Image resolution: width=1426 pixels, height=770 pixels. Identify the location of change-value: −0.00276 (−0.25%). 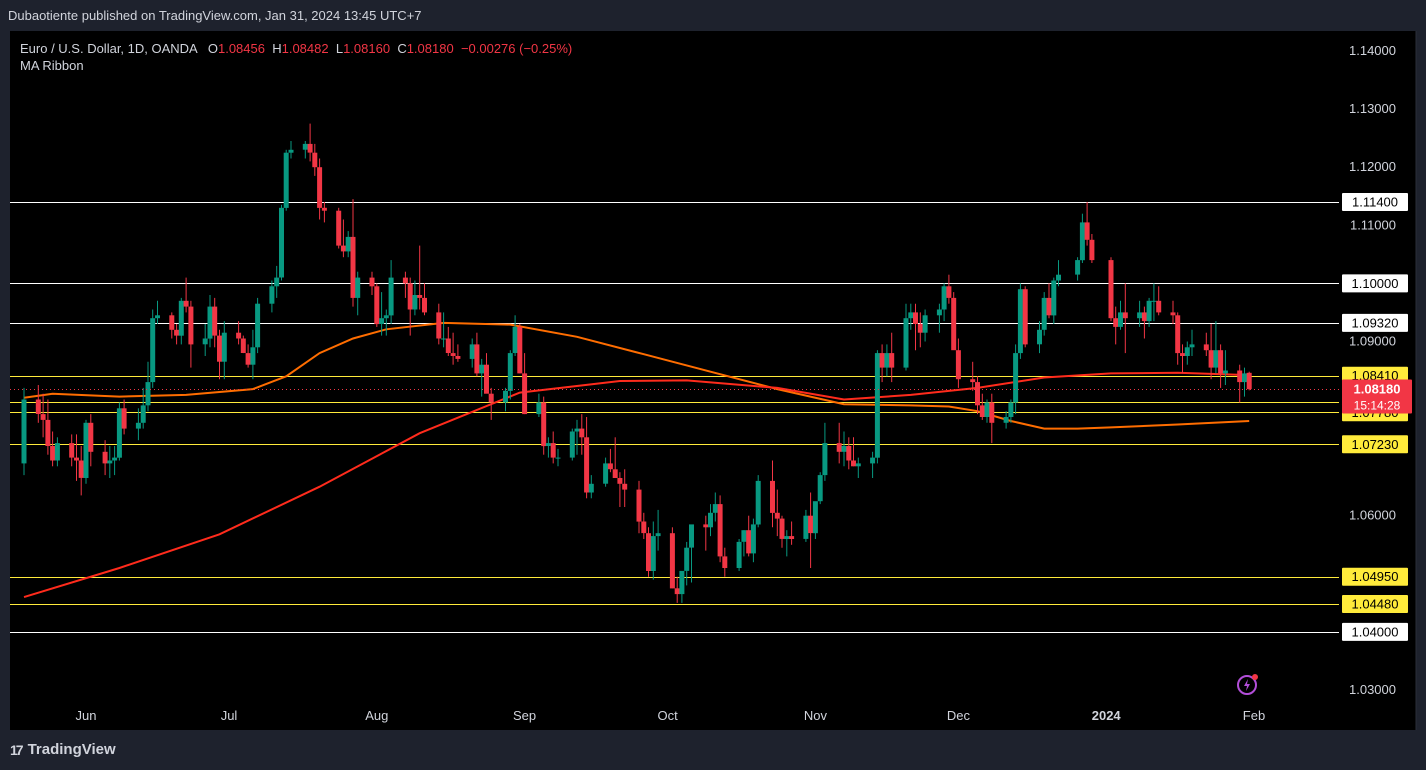
(516, 48).